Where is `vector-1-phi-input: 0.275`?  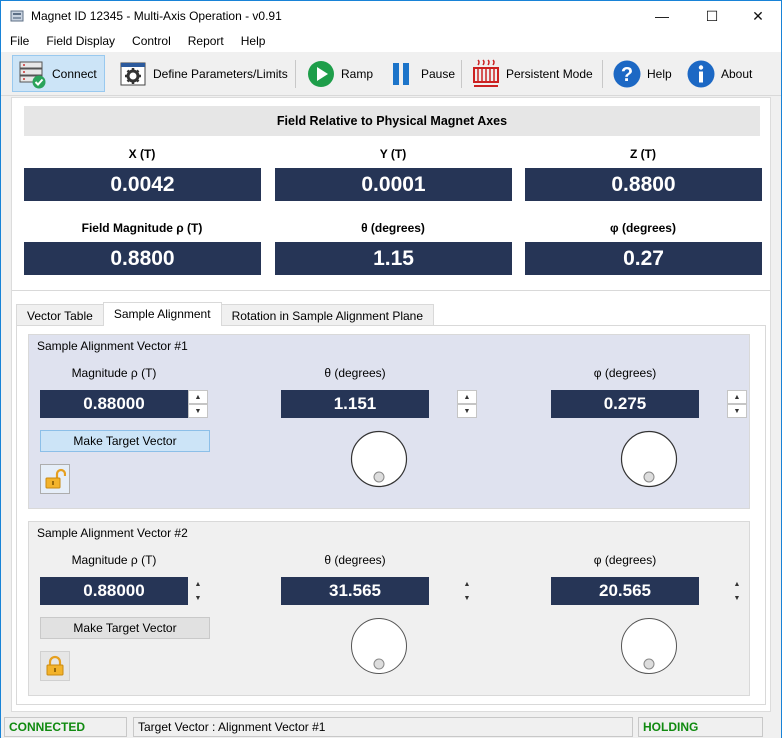
vector-1-phi-input: 0.275 is located at coordinates (625, 404).